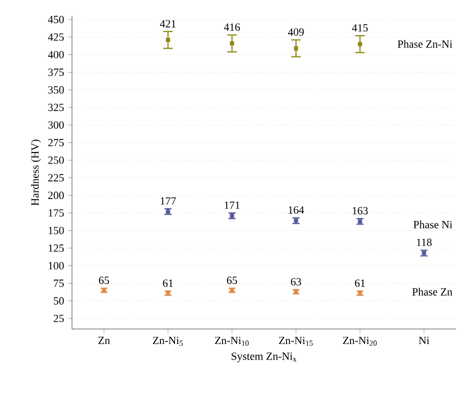 This screenshot has height=397, width=474. Describe the element at coordinates (56, 90) in the screenshot. I see `y-tick-label: 350` at that location.